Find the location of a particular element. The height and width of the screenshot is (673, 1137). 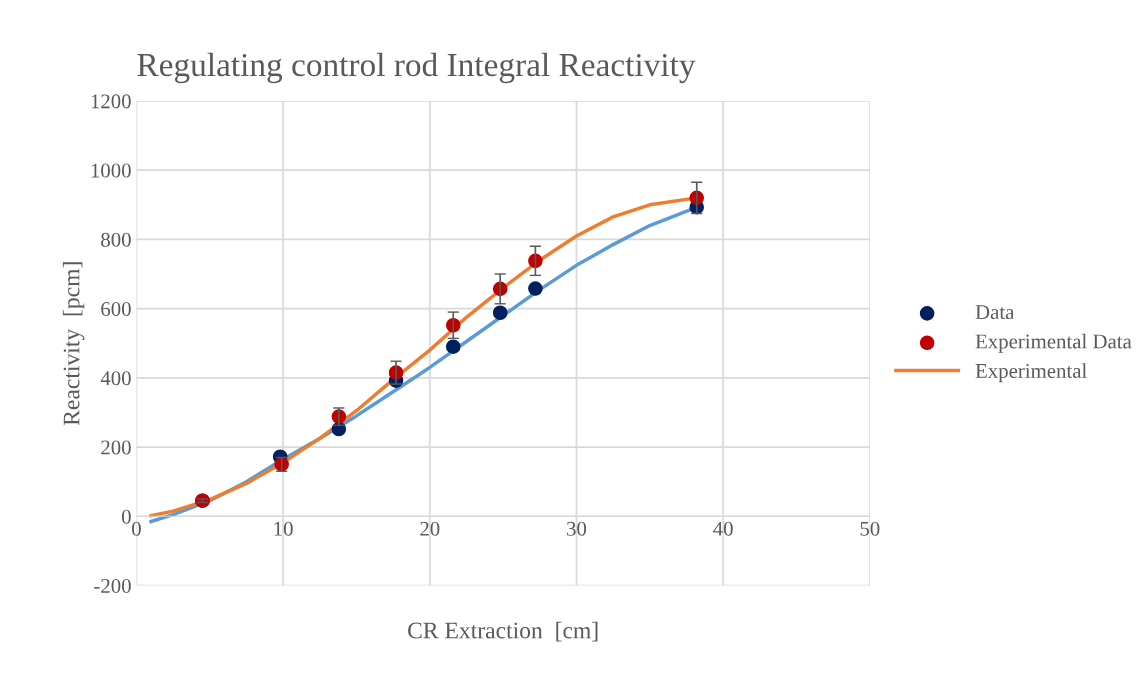

x-tick-label: 30 is located at coordinates (577, 528).